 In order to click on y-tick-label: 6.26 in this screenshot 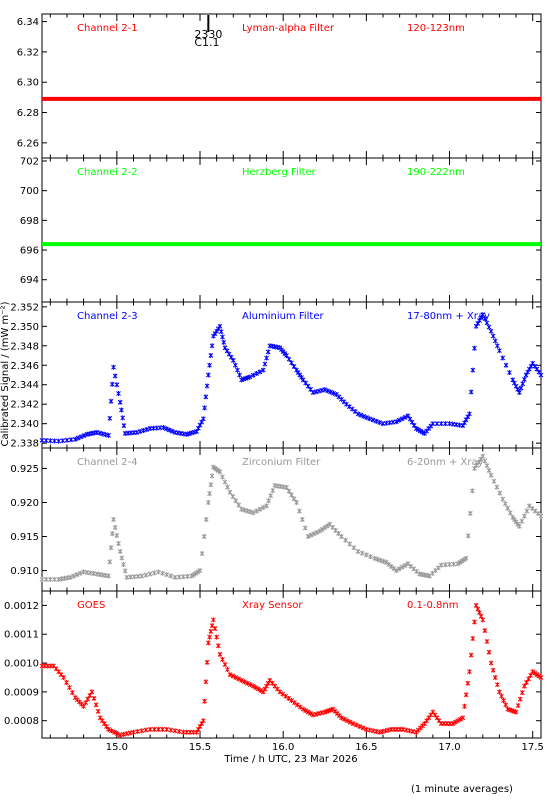, I will do `click(28, 143)`.